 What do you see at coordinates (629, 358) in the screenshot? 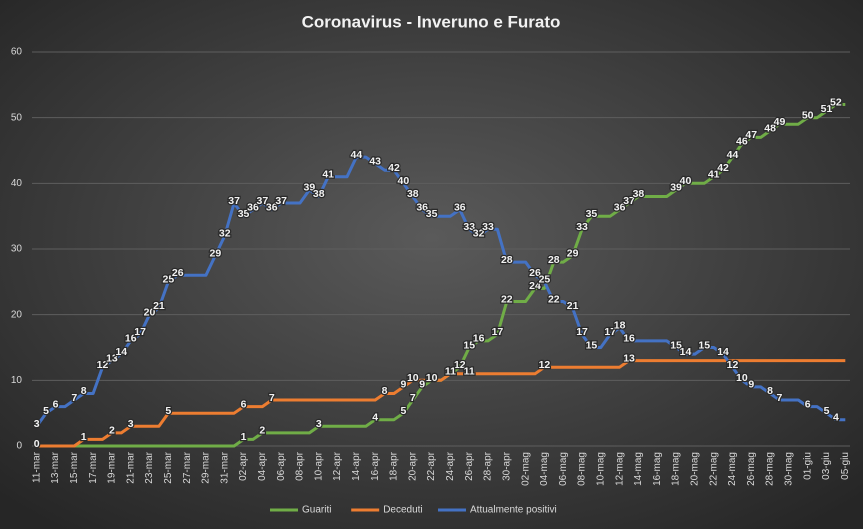
I see `data-label: 13` at bounding box center [629, 358].